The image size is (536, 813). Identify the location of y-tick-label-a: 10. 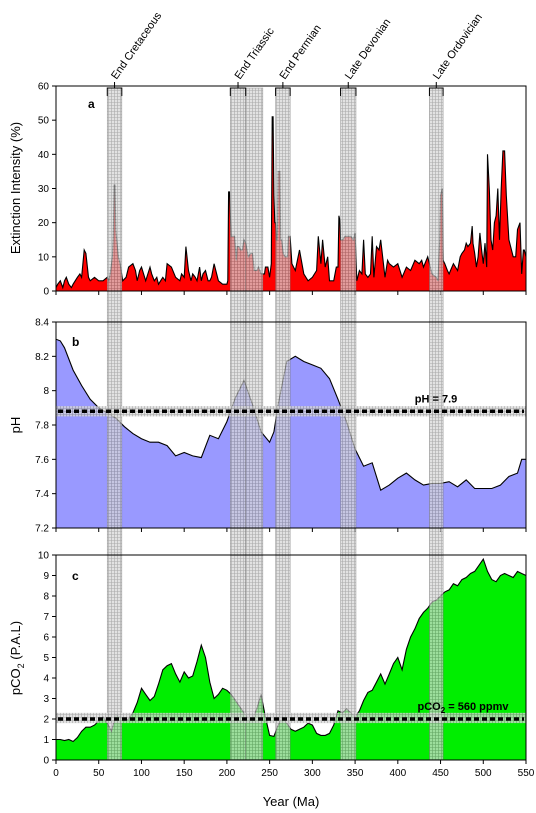
(44, 257).